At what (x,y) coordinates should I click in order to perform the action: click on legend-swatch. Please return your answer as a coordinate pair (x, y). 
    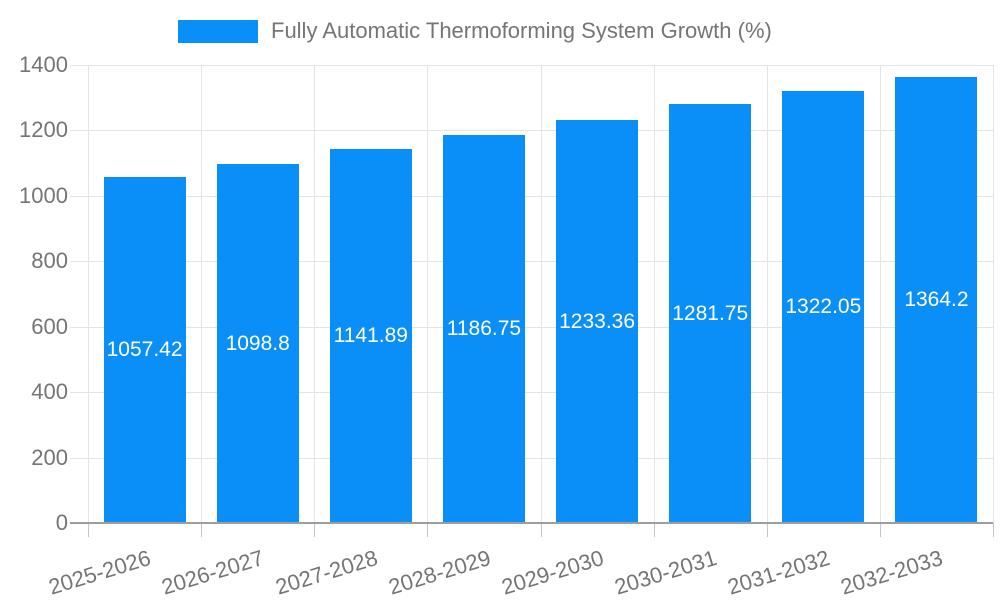
    Looking at the image, I should click on (218, 31).